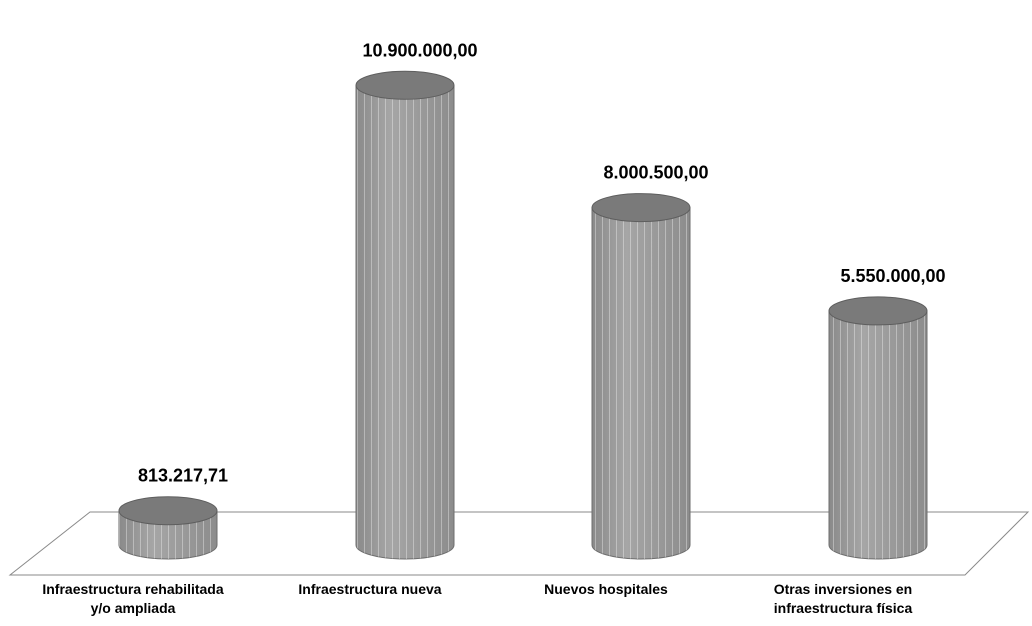  I want to click on category-label: Nuevos hospitales, so click(606, 589).